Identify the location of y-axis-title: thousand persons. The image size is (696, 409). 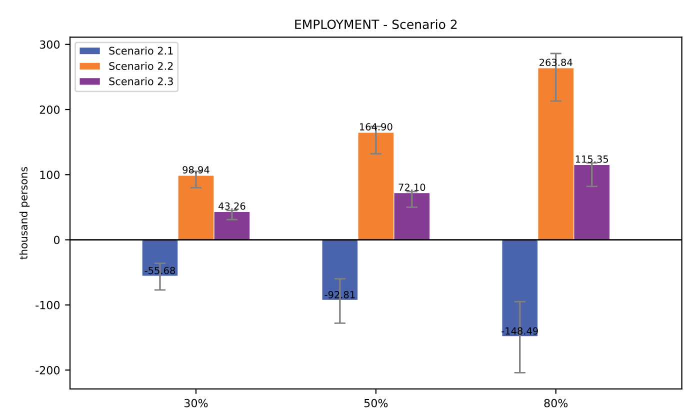
(24, 213).